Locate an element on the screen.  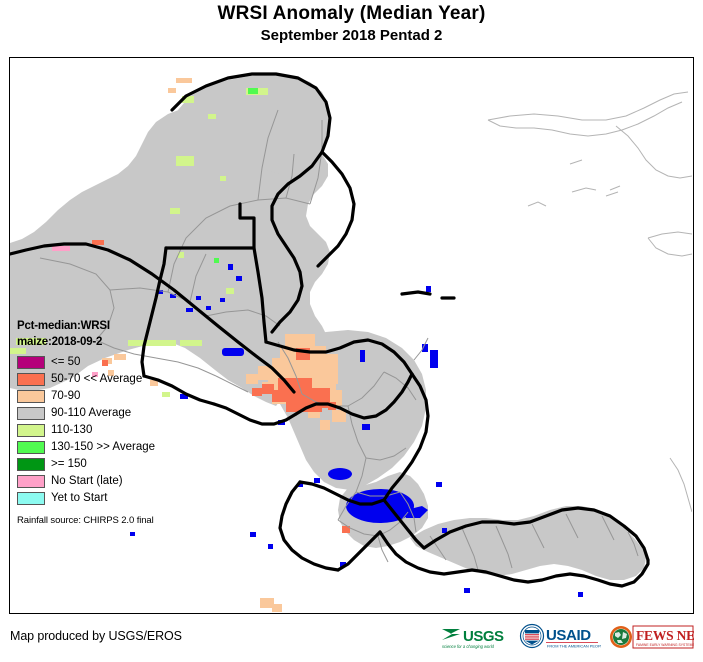
legend-item-no-start: No Start (late) is located at coordinates (109, 481).